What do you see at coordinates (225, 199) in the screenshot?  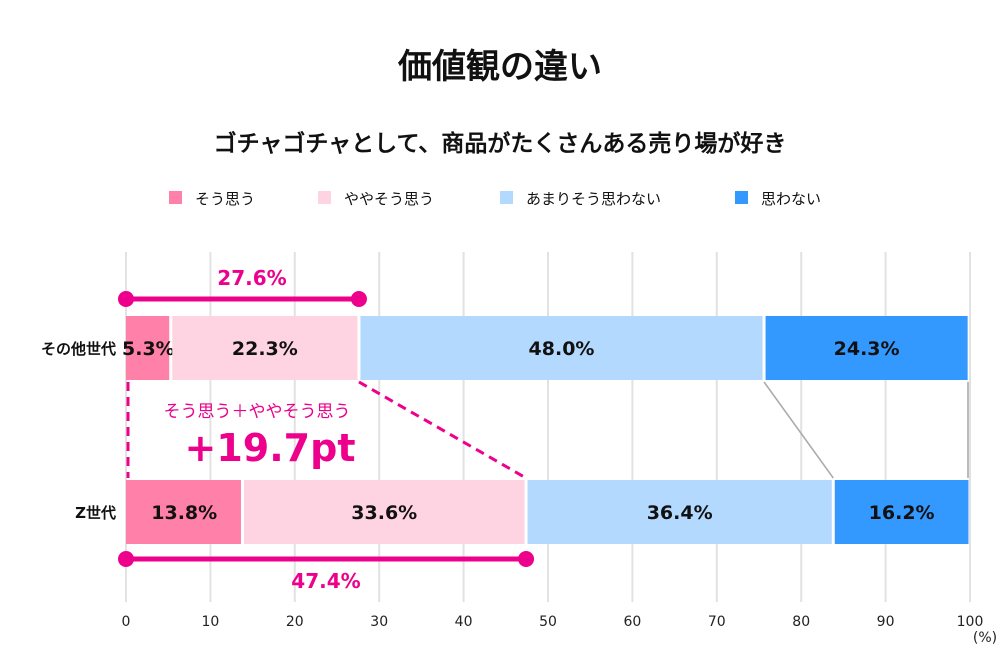 I see `legend-label: そう思う` at bounding box center [225, 199].